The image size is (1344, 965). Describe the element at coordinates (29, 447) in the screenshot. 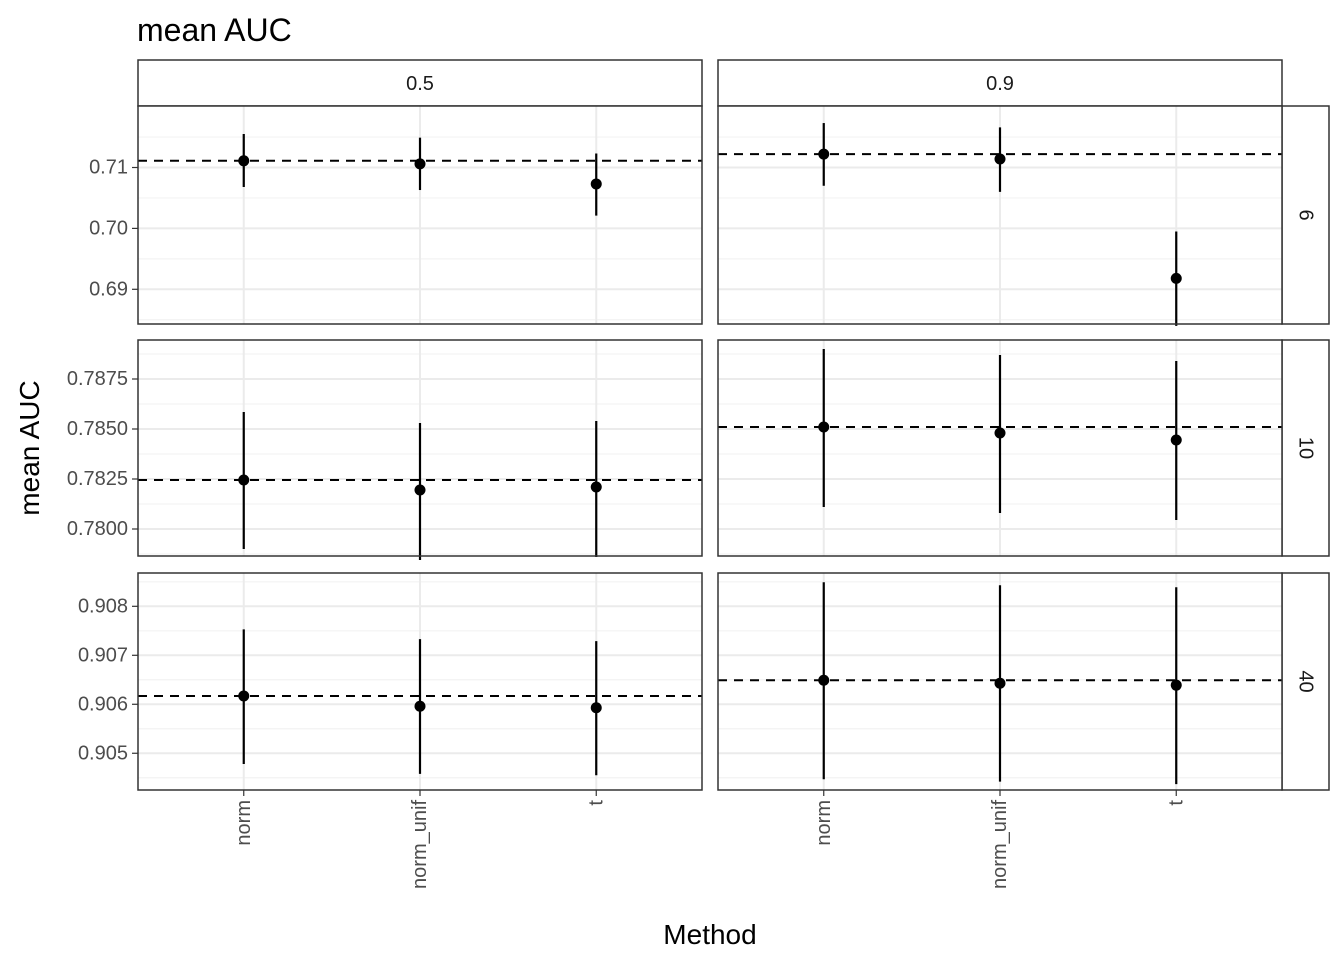

I see `y-axis-title: mean AUC` at that location.